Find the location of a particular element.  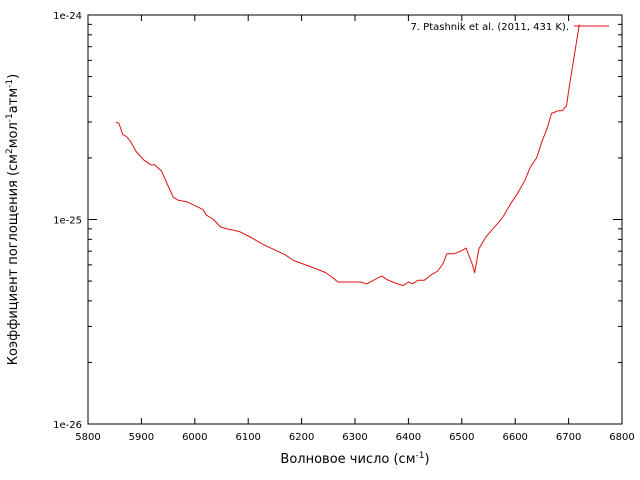

x-tick-label: 6500 is located at coordinates (461, 437).